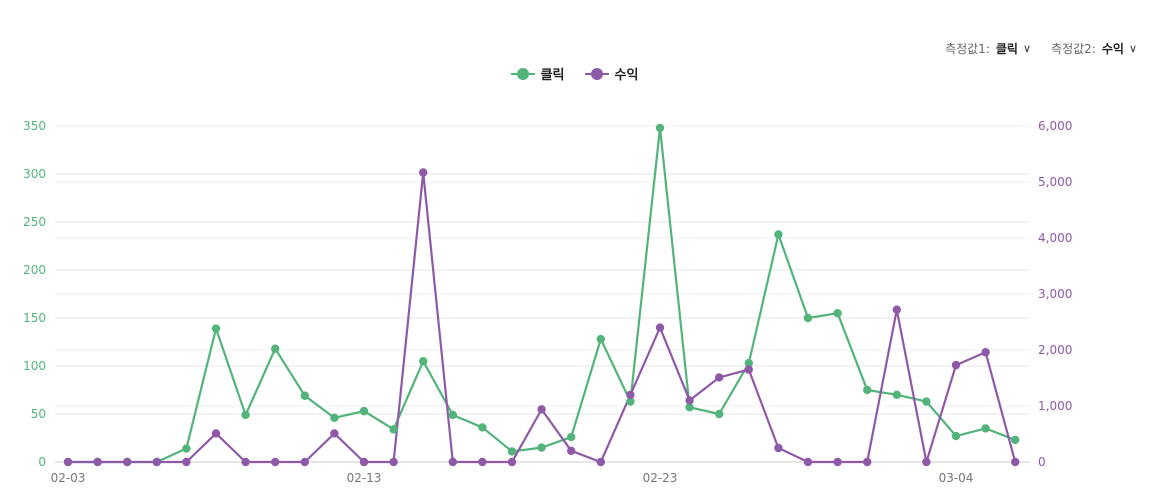 The width and height of the screenshot is (1149, 493). What do you see at coordinates (1055, 238) in the screenshot?
I see `y-right-tick-label: 4,000` at bounding box center [1055, 238].